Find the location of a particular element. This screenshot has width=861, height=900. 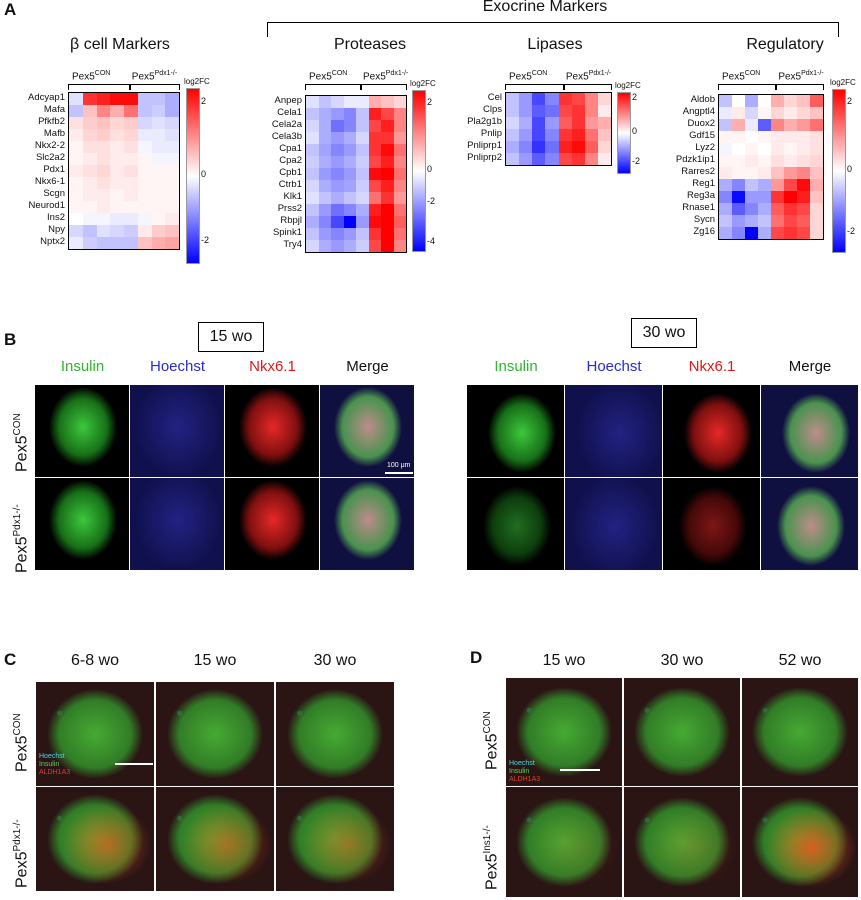

row-label-pex5-ko-c-sup: Pdx1-/- is located at coordinates (17, 835).